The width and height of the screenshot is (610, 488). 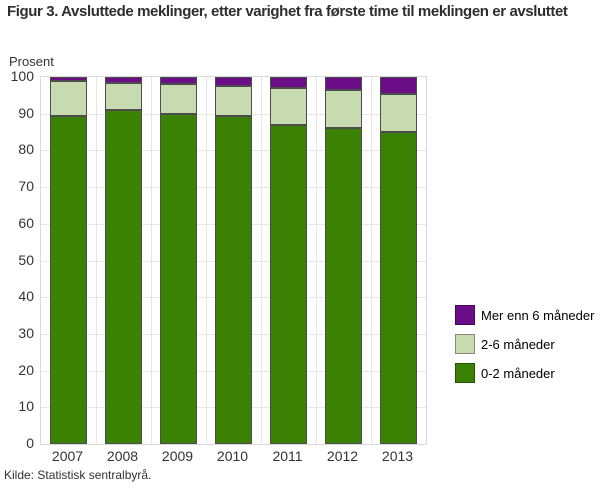 What do you see at coordinates (342, 456) in the screenshot?
I see `x-tick-label: 2012` at bounding box center [342, 456].